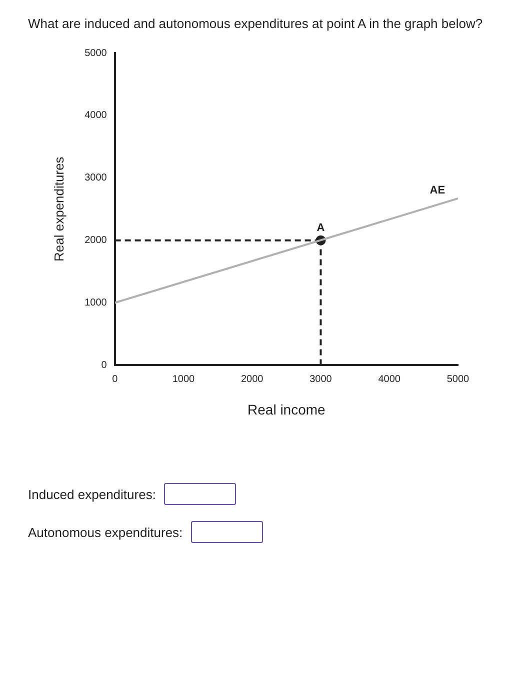 The width and height of the screenshot is (525, 700). Describe the element at coordinates (96, 116) in the screenshot. I see `y-tick-label: 4000` at that location.